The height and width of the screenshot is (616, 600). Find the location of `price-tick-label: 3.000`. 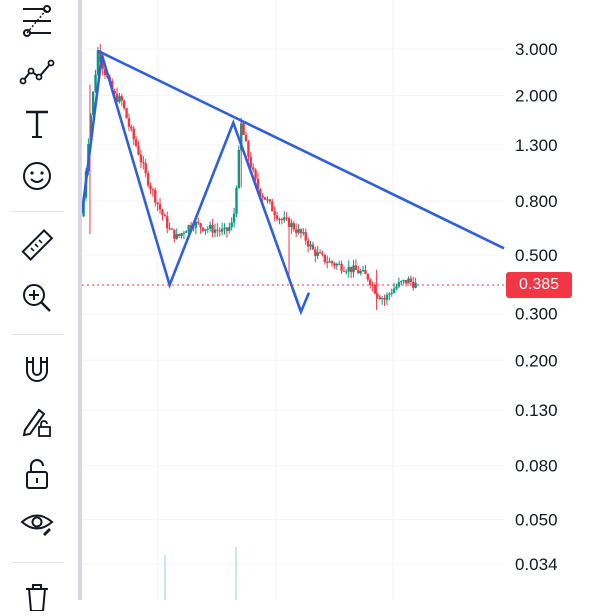

price-tick-label: 3.000 is located at coordinates (536, 49).